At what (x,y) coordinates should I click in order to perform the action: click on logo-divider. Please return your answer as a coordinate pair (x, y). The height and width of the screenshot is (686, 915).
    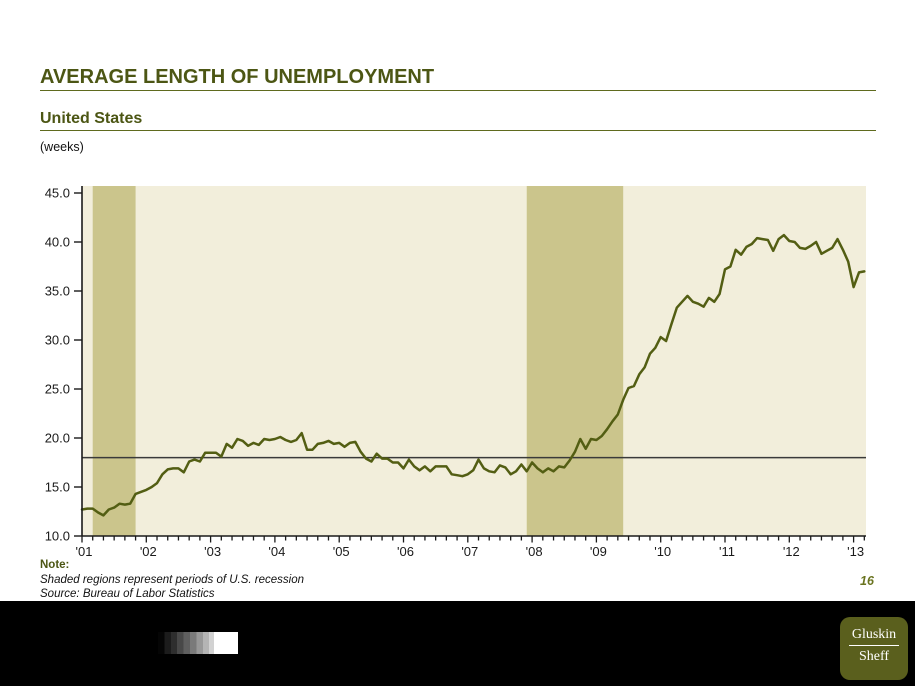
    Looking at the image, I should click on (874, 645).